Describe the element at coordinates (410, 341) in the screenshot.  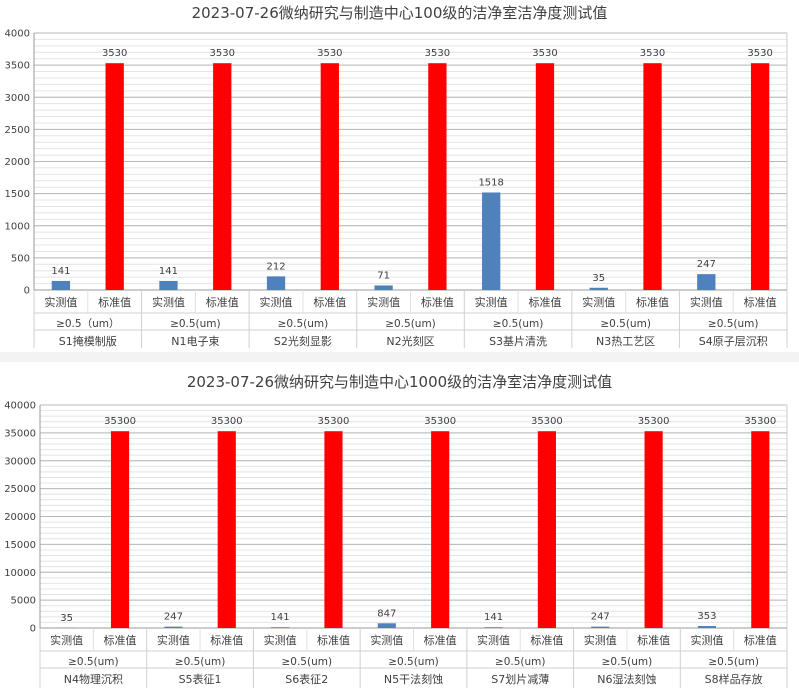
I see `location-label: N2光刻区` at that location.